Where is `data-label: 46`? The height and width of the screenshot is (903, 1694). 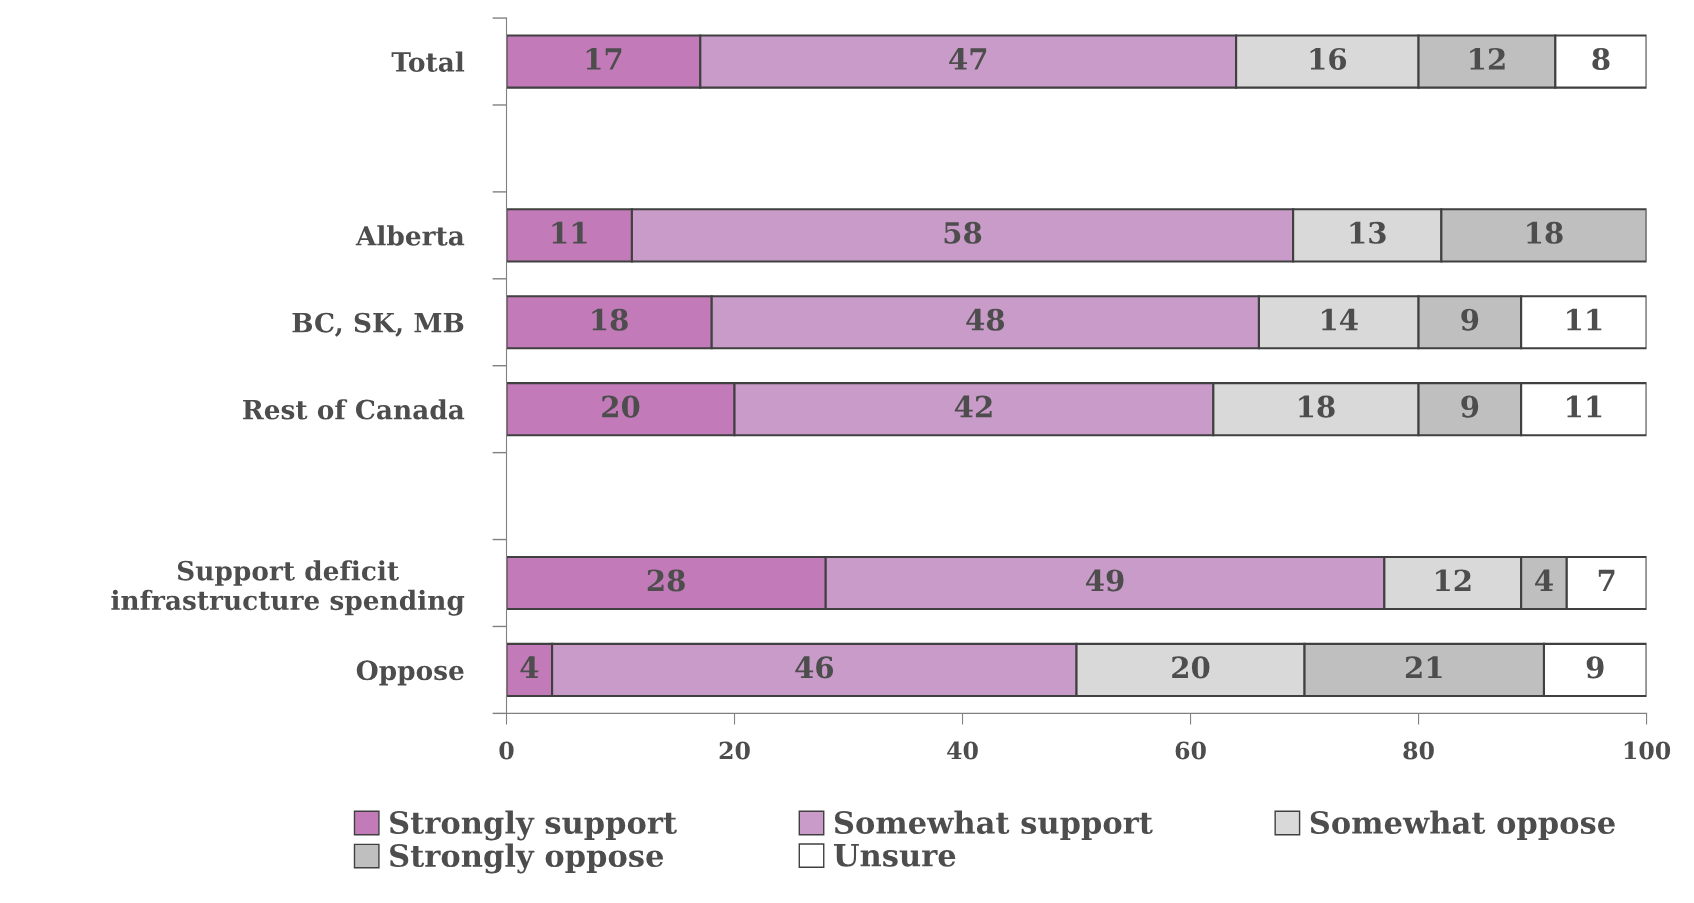
data-label: 46 is located at coordinates (814, 667).